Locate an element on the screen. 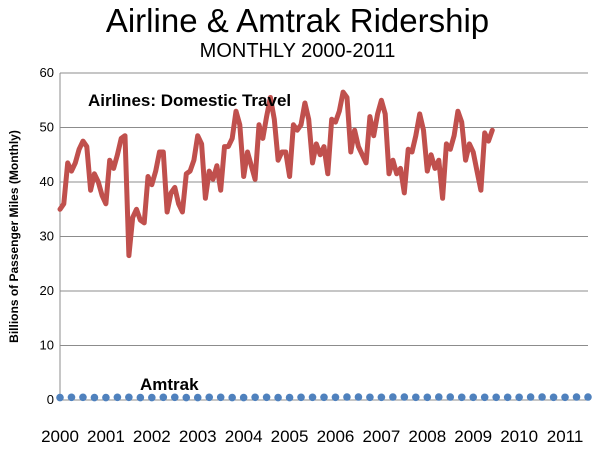  annotation-amtrak: Amtrak is located at coordinates (169, 384).